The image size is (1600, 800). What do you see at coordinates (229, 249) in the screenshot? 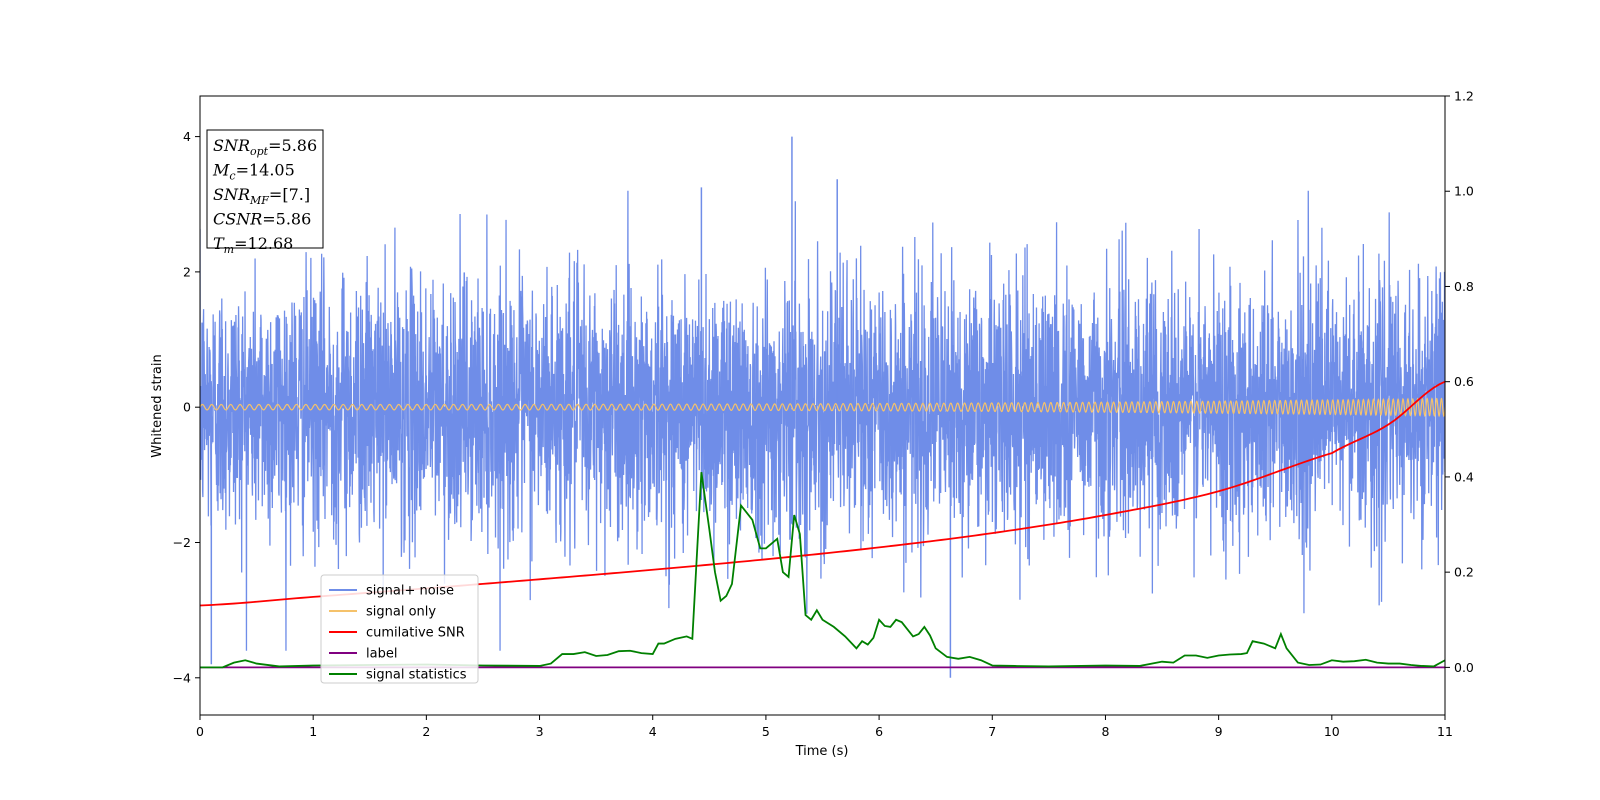
I see `annotation-subscript: m` at bounding box center [229, 249].